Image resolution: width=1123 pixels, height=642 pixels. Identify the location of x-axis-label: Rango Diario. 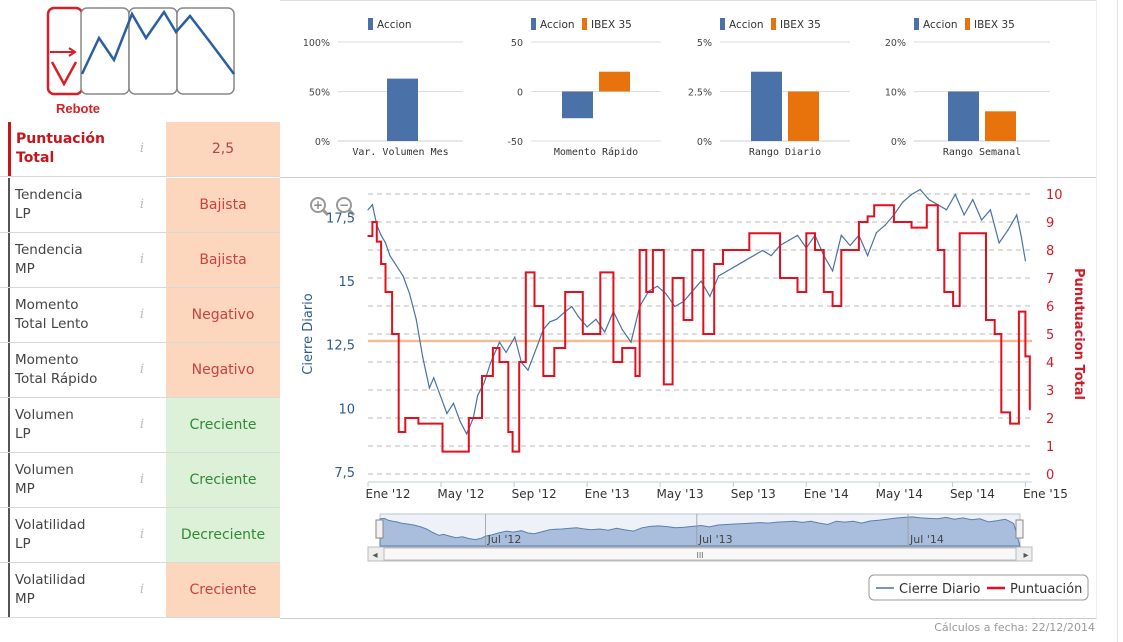
(785, 152).